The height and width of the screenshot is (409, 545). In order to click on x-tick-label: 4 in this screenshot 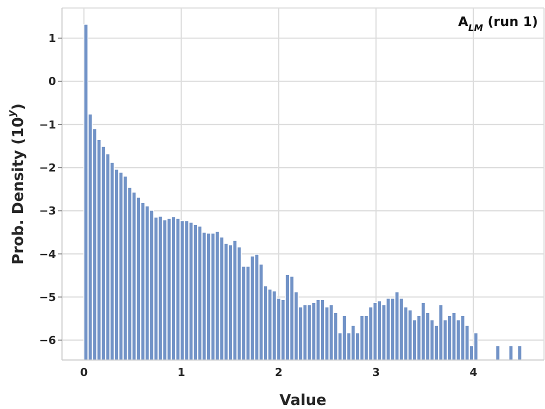, I will do `click(474, 372)`.